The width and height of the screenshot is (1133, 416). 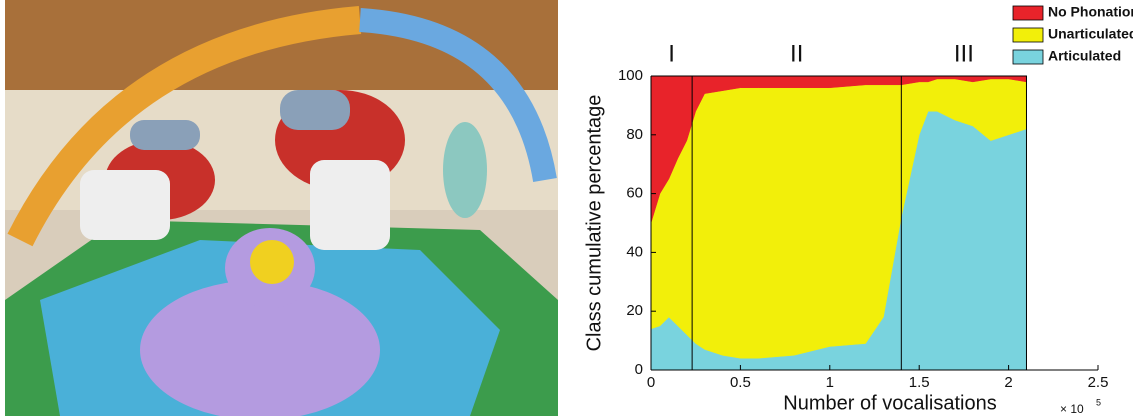 I want to click on y-tick-label: 80, so click(x=634, y=134).